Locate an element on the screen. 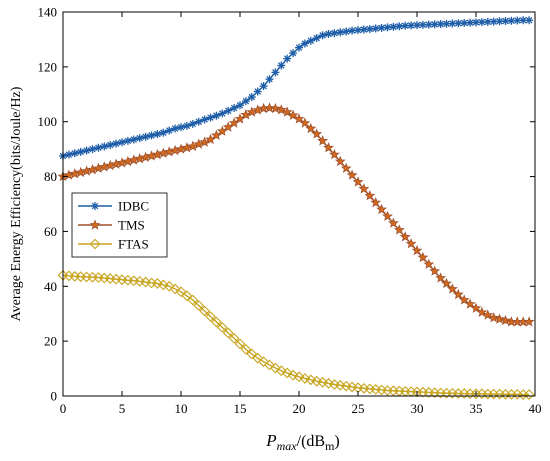 The image size is (550, 461). y-tick-label: 120 is located at coordinates (48, 66).